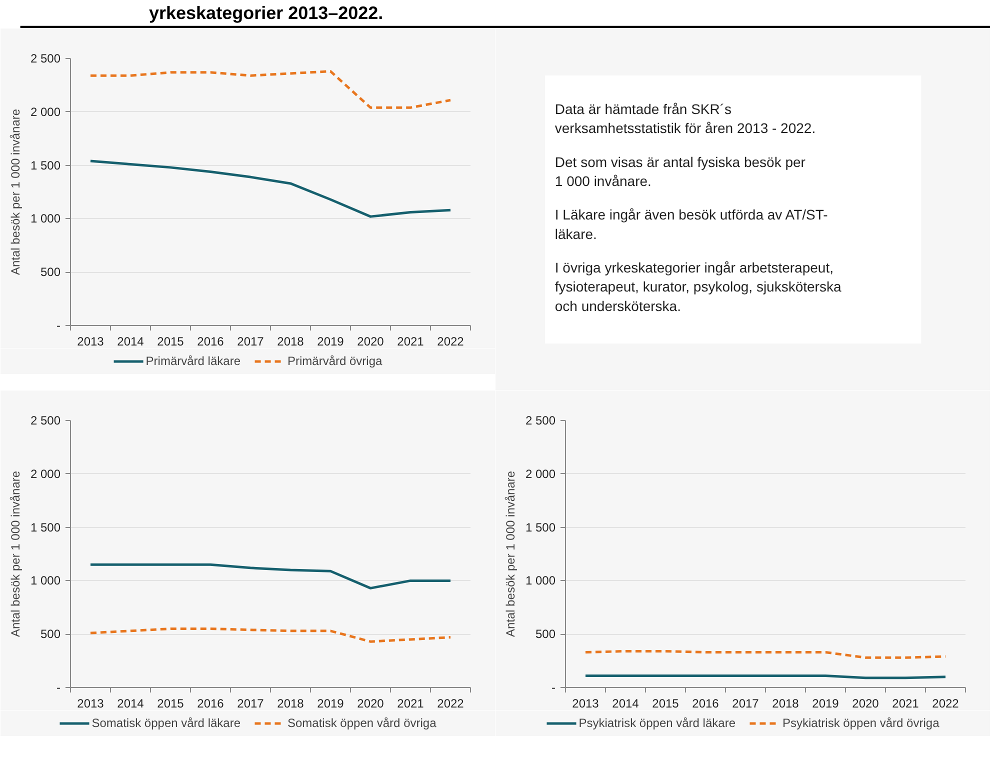 This screenshot has height=759, width=991. Describe the element at coordinates (657, 723) in the screenshot. I see `legend-label: Psykiatrisk öppen vård läkare` at that location.